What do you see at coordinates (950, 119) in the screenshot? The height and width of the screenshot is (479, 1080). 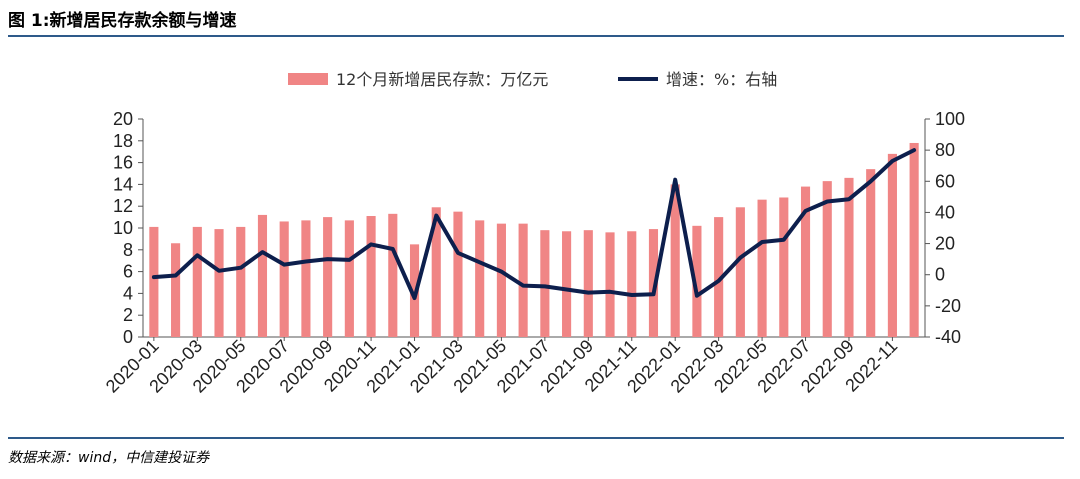 I see `right-tick-label: 100` at bounding box center [950, 119].